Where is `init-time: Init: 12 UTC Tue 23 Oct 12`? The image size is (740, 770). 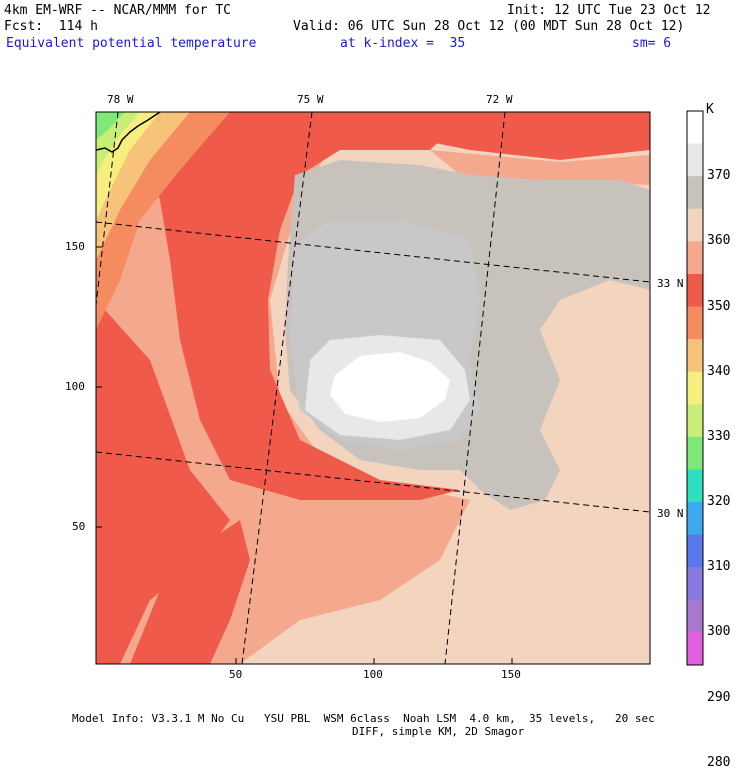
init-time: Init: 12 UTC Tue 23 Oct 12 is located at coordinates (609, 10).